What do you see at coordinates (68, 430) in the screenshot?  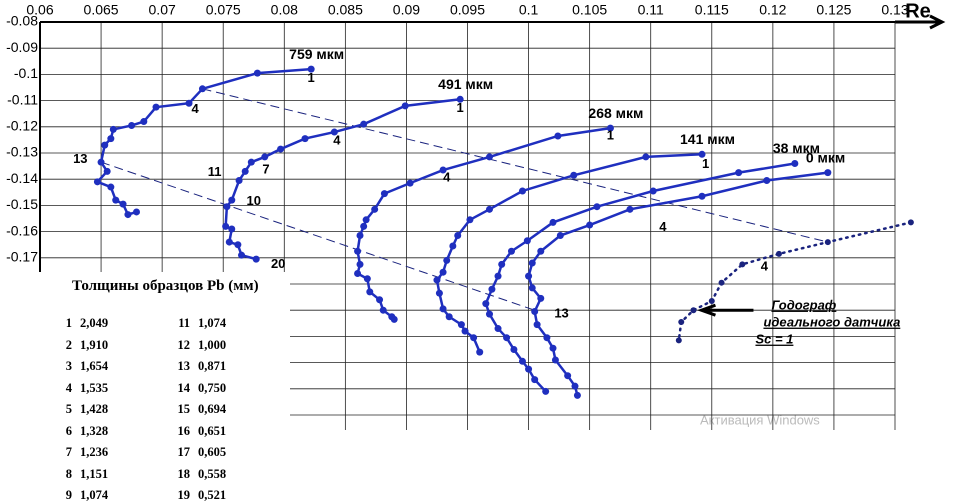 I see `sample-number: 6` at bounding box center [68, 430].